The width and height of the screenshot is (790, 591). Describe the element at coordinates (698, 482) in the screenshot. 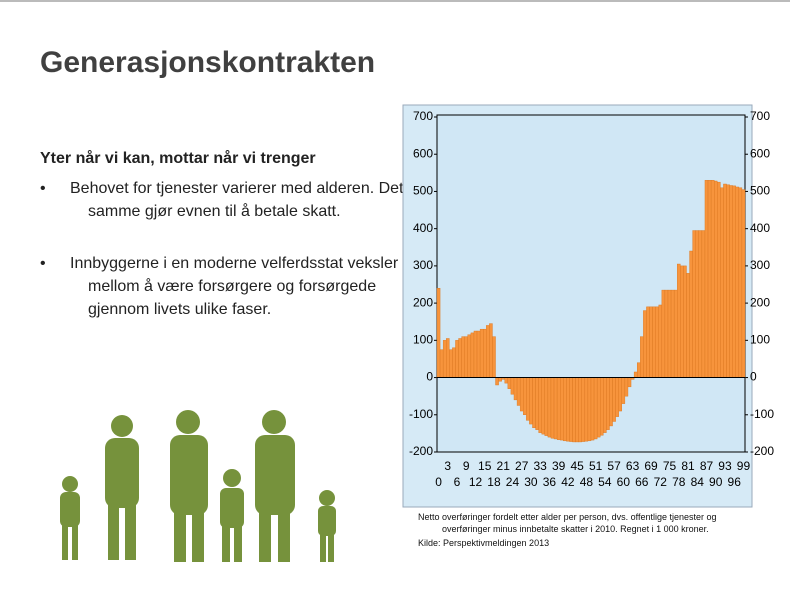

I see `x-tick-label: 84` at that location.